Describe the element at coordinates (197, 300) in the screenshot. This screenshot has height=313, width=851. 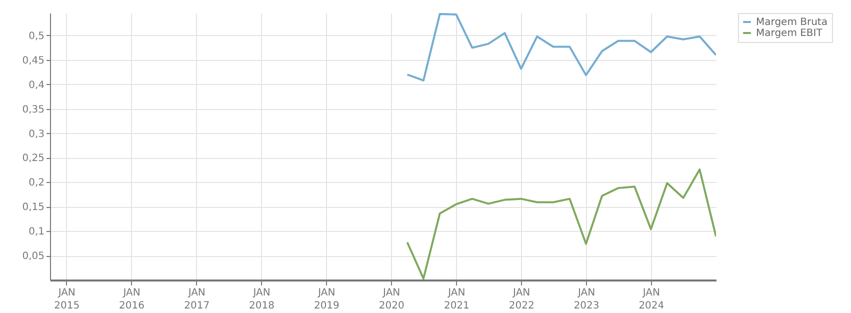
I see `x-tick-label: JAN 2017` at that location.